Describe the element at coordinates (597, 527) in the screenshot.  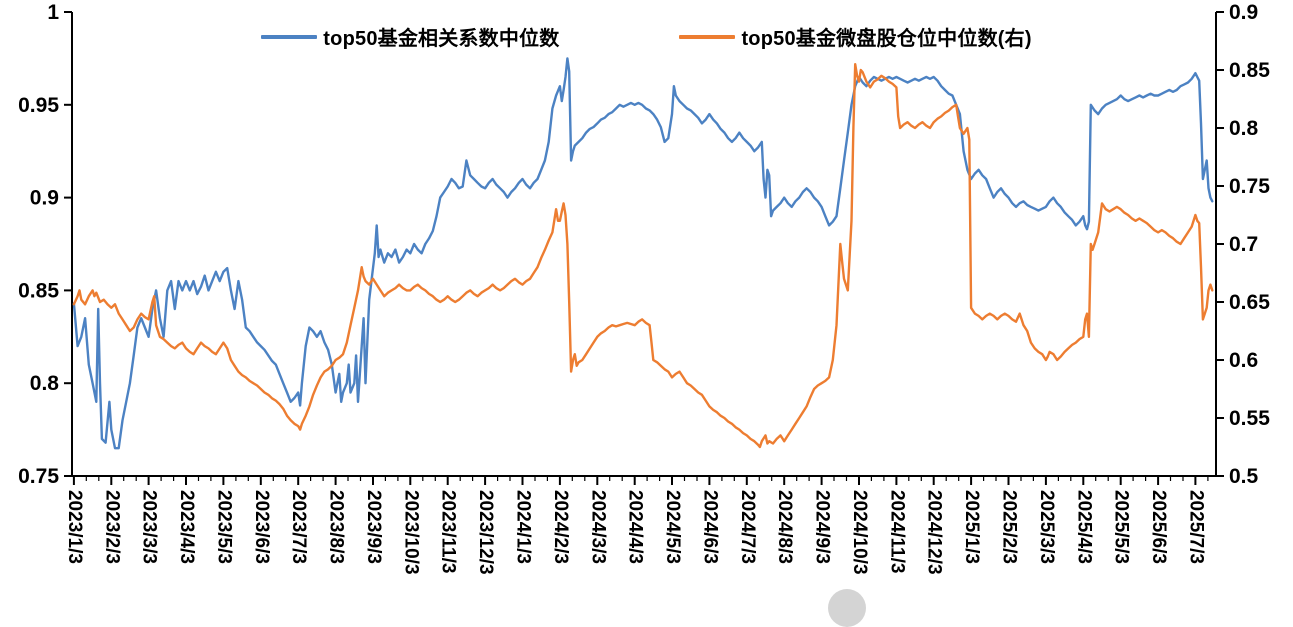
I see `x-tick-label: 2024/3/3` at that location.